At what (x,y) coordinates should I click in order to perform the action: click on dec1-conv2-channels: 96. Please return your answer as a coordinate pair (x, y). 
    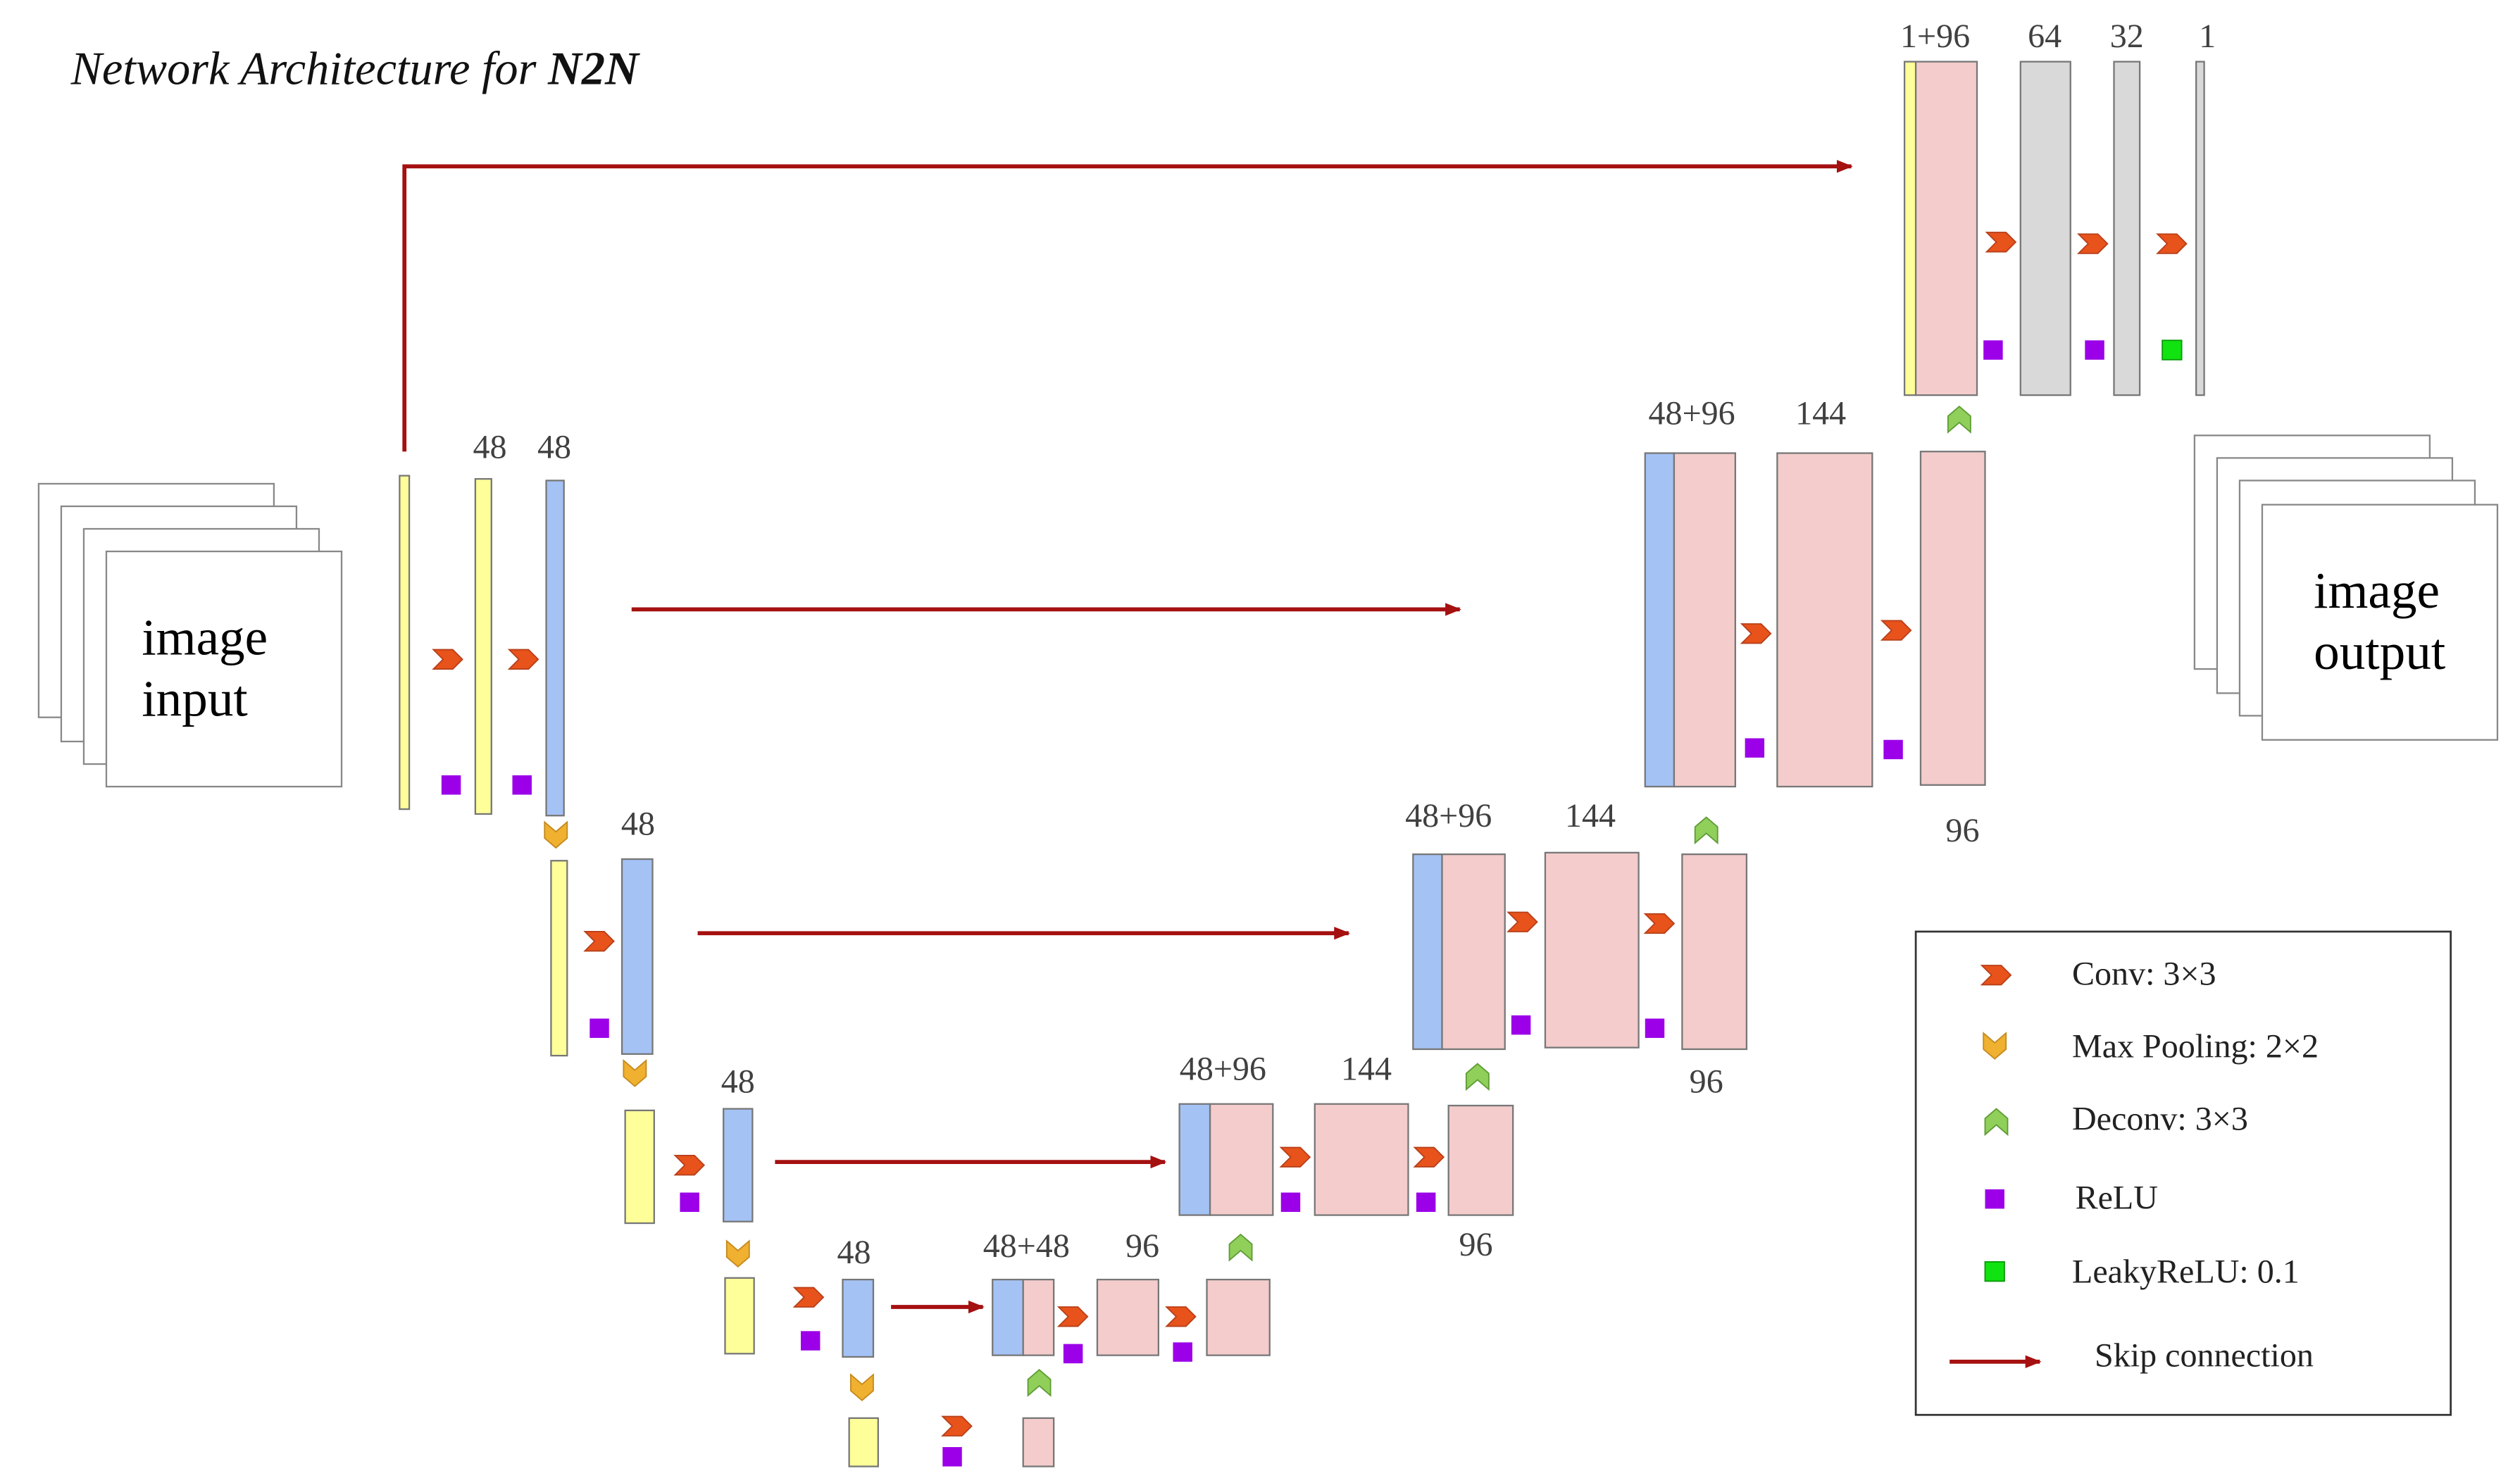
    Looking at the image, I should click on (1707, 1082).